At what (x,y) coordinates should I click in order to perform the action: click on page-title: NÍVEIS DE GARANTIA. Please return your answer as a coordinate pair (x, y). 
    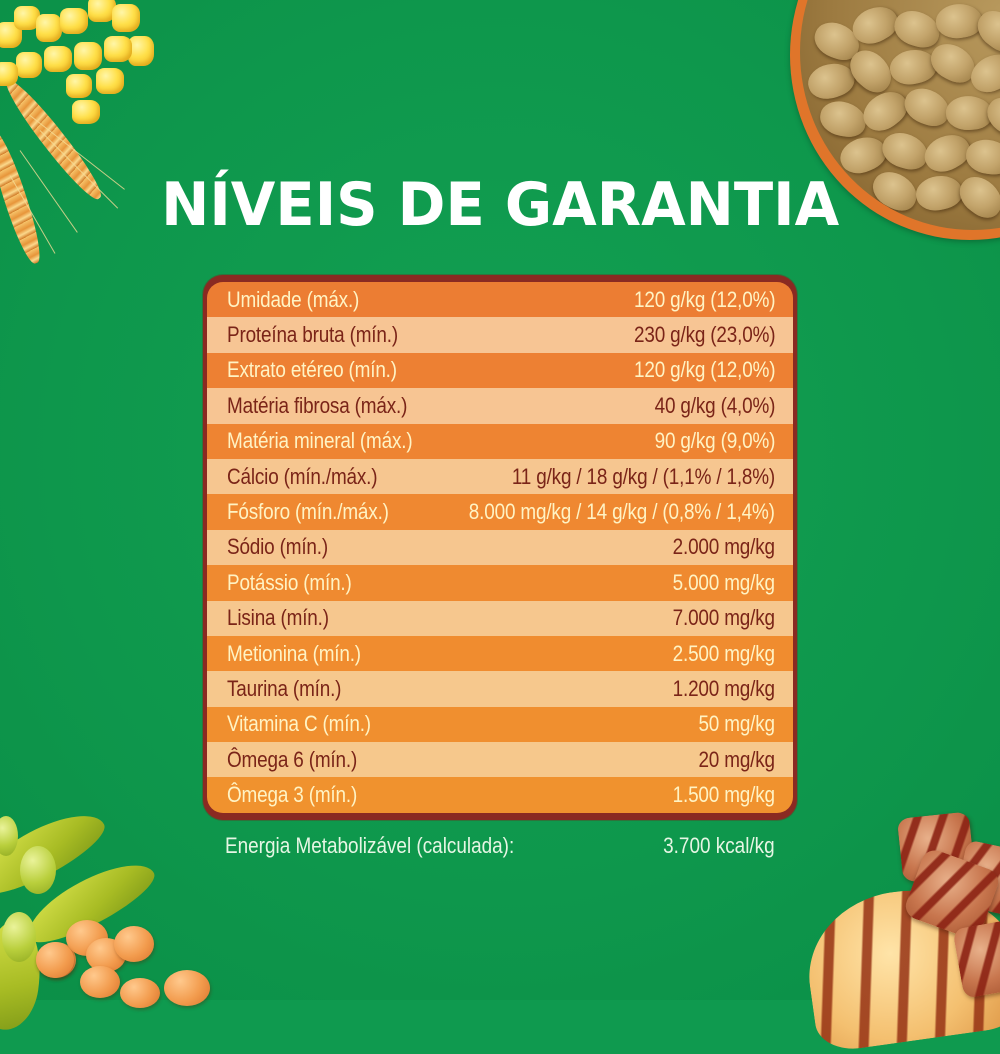
    Looking at the image, I should click on (500, 205).